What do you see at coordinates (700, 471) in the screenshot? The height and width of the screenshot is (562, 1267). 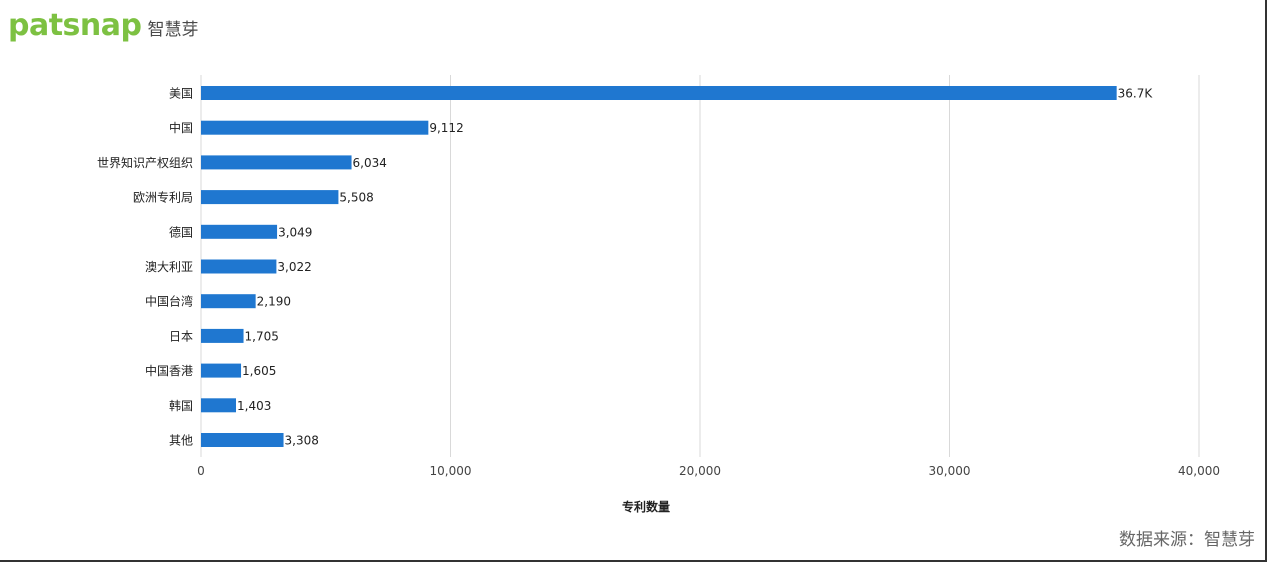 I see `x-tick-label: 20,000` at bounding box center [700, 471].